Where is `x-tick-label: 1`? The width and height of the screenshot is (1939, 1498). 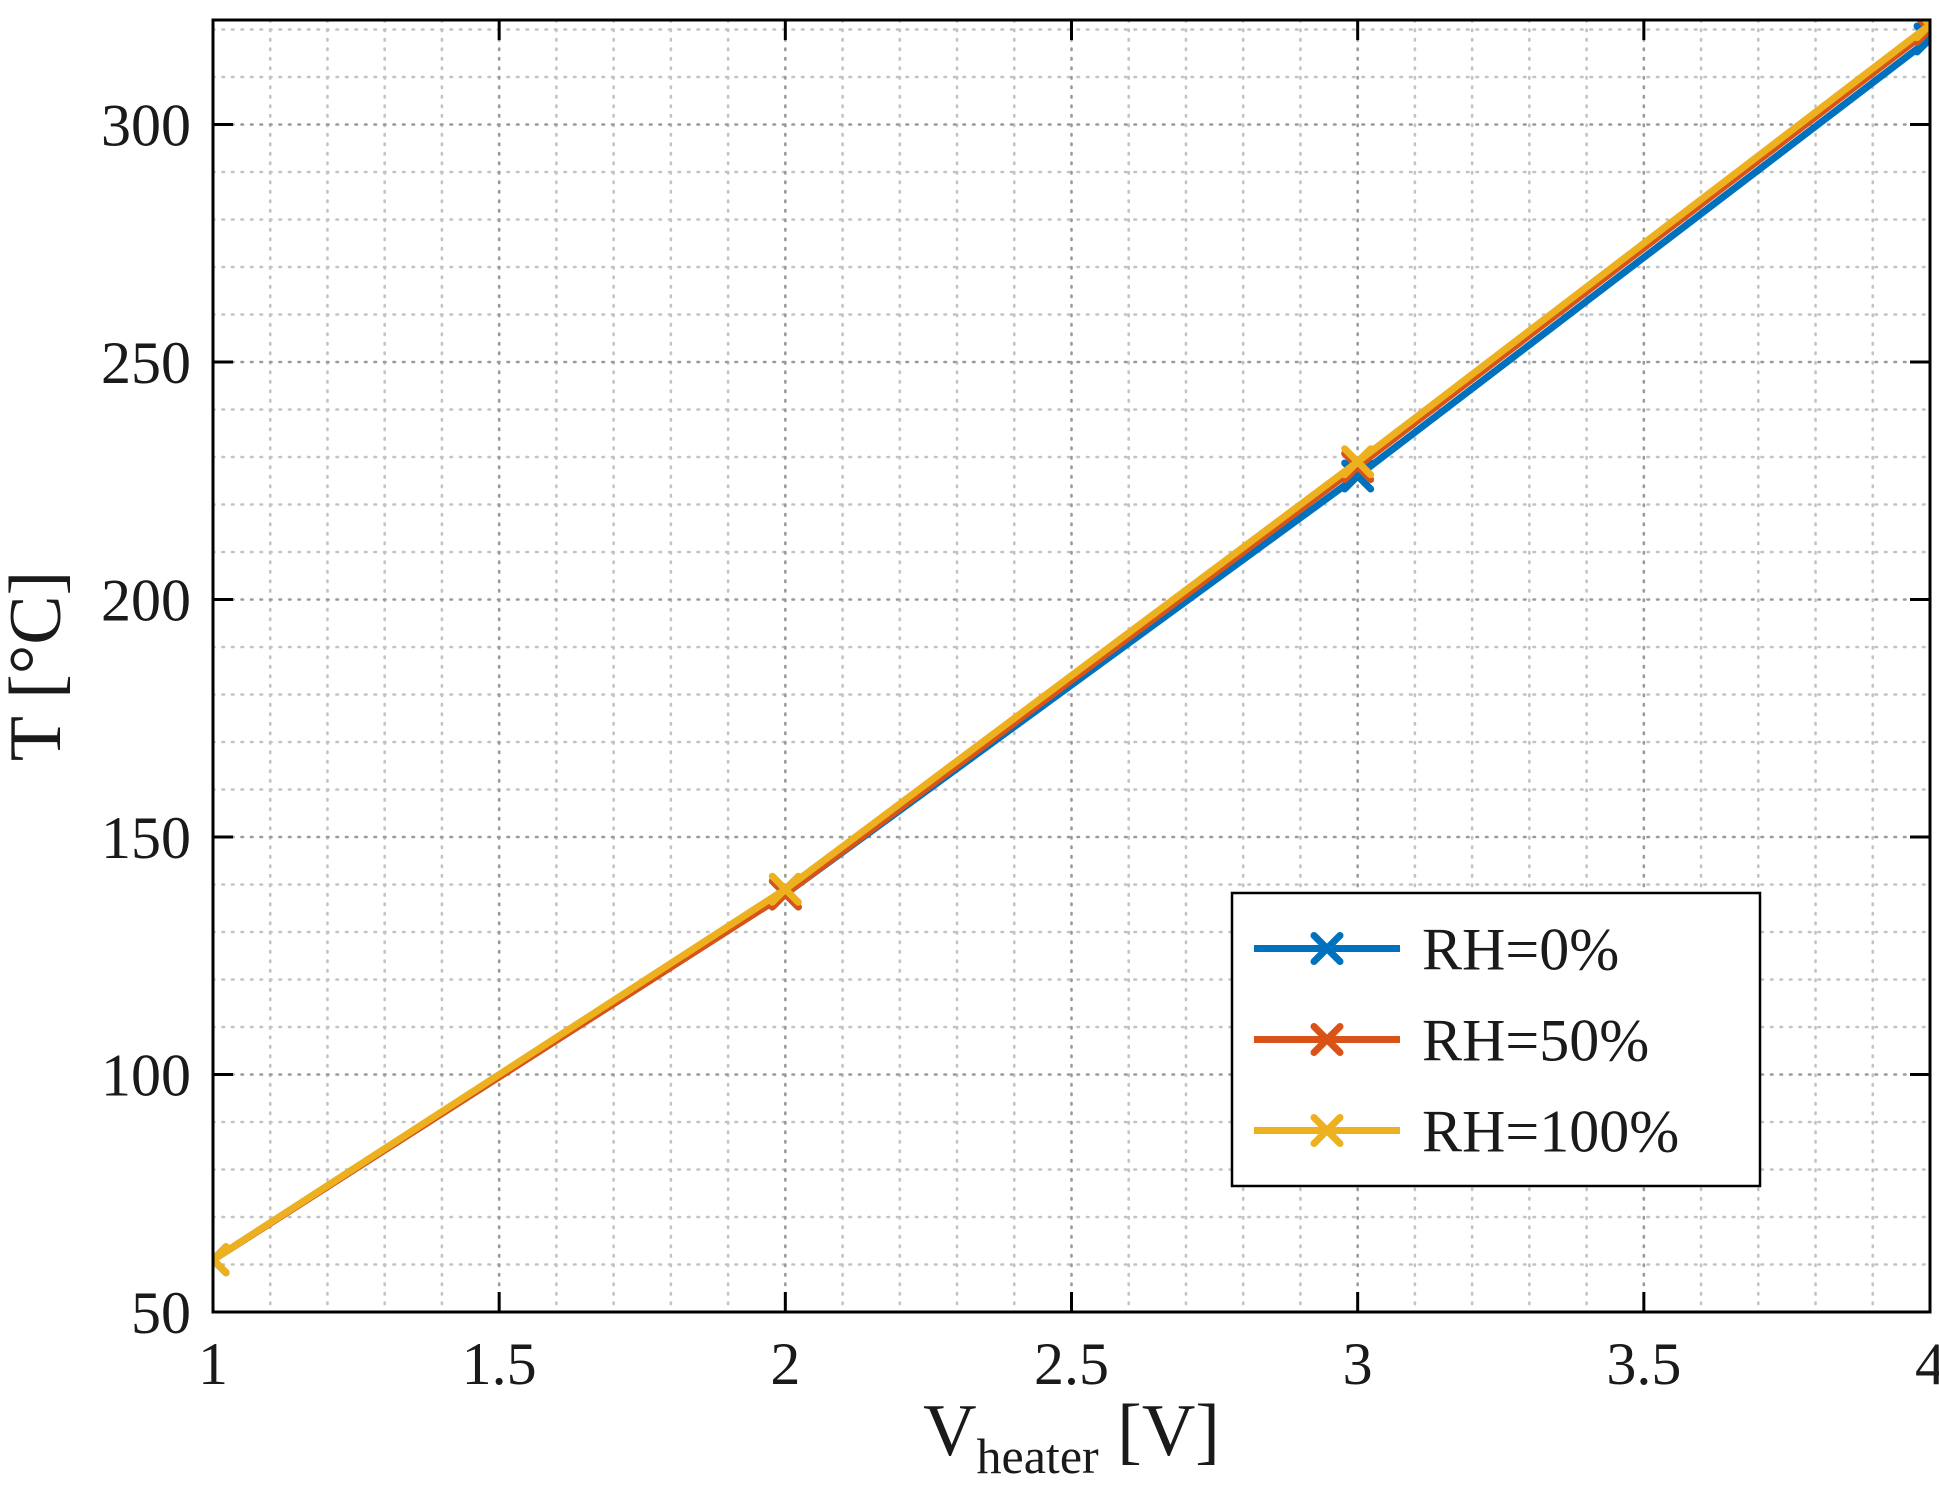 x-tick-label: 1 is located at coordinates (213, 1364).